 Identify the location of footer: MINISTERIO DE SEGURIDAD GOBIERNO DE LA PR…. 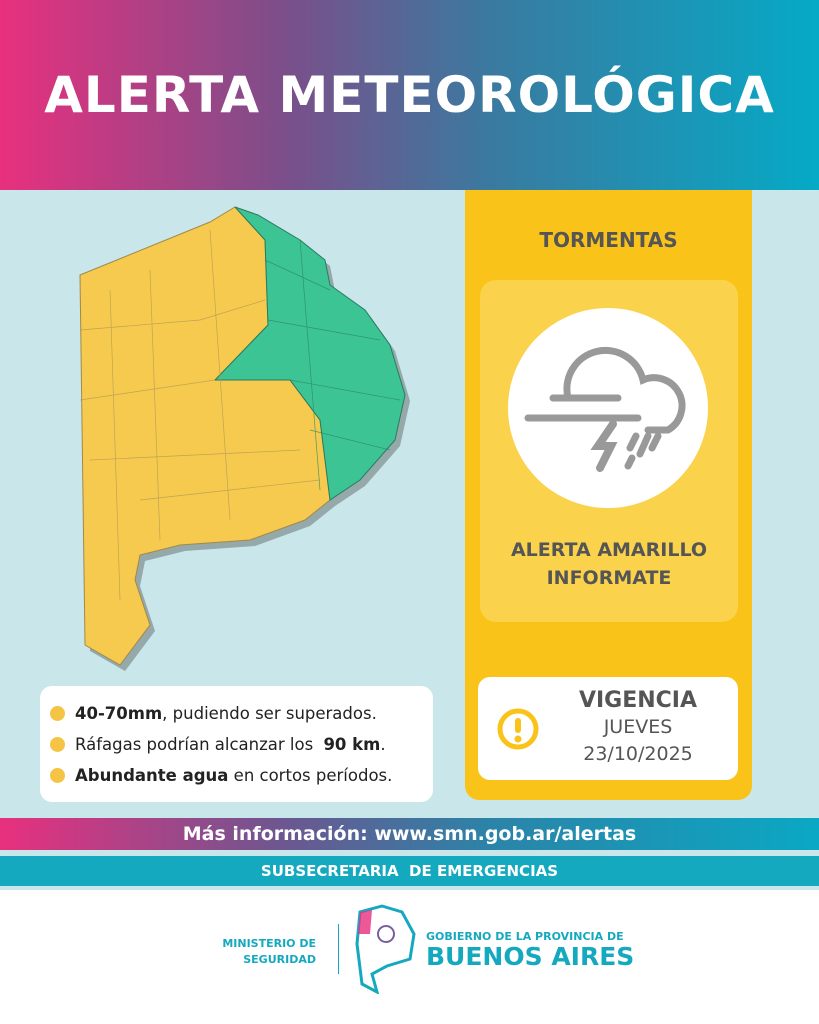
(409, 957).